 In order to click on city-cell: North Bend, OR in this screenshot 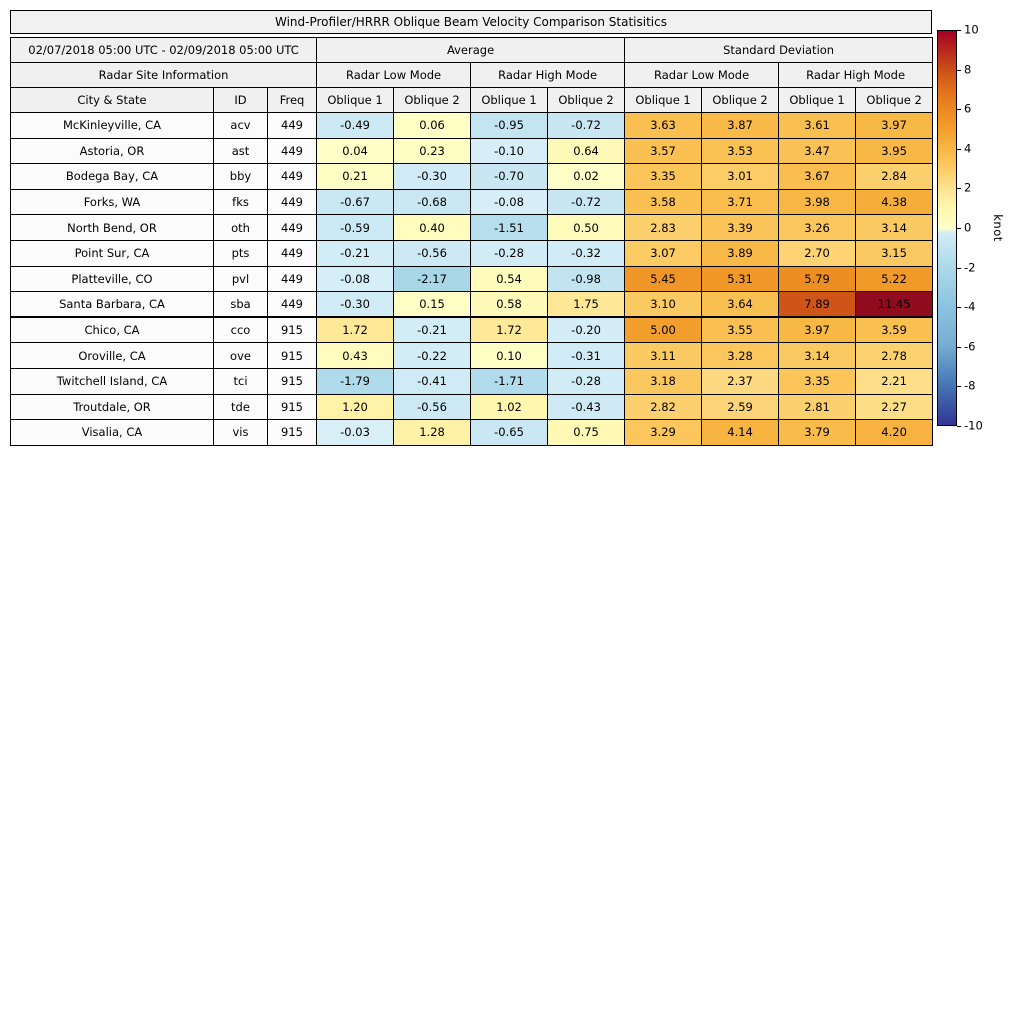, I will do `click(112, 227)`.